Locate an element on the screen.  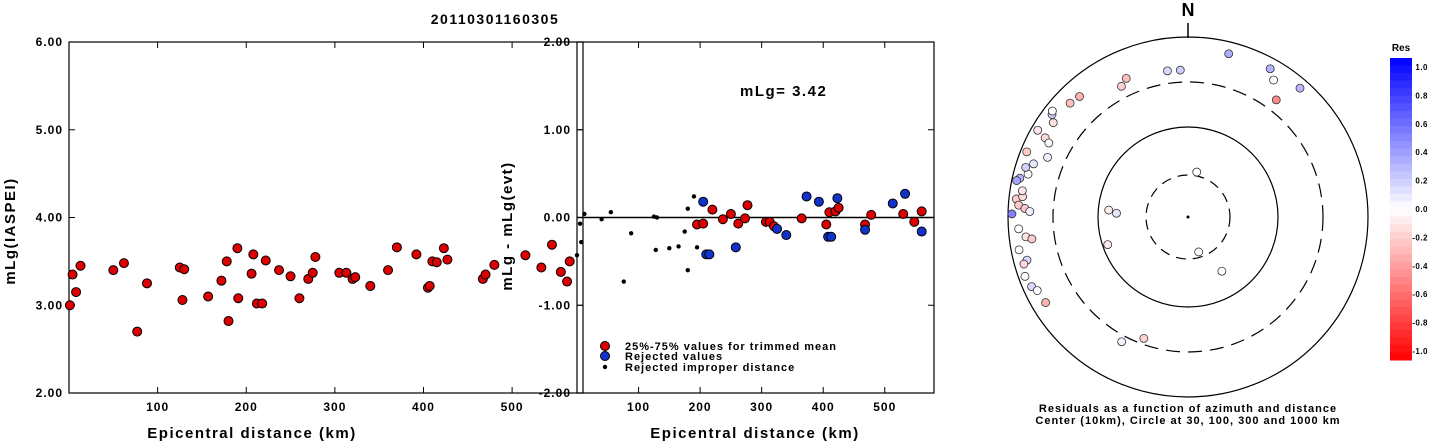
y-tick-label: 3.00 is located at coordinates (49, 305).